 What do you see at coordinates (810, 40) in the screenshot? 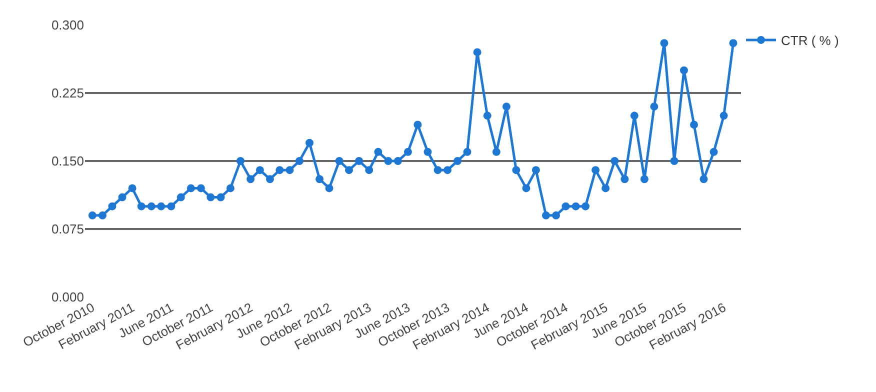
I see `legend-label: CTR ( % )` at bounding box center [810, 40].